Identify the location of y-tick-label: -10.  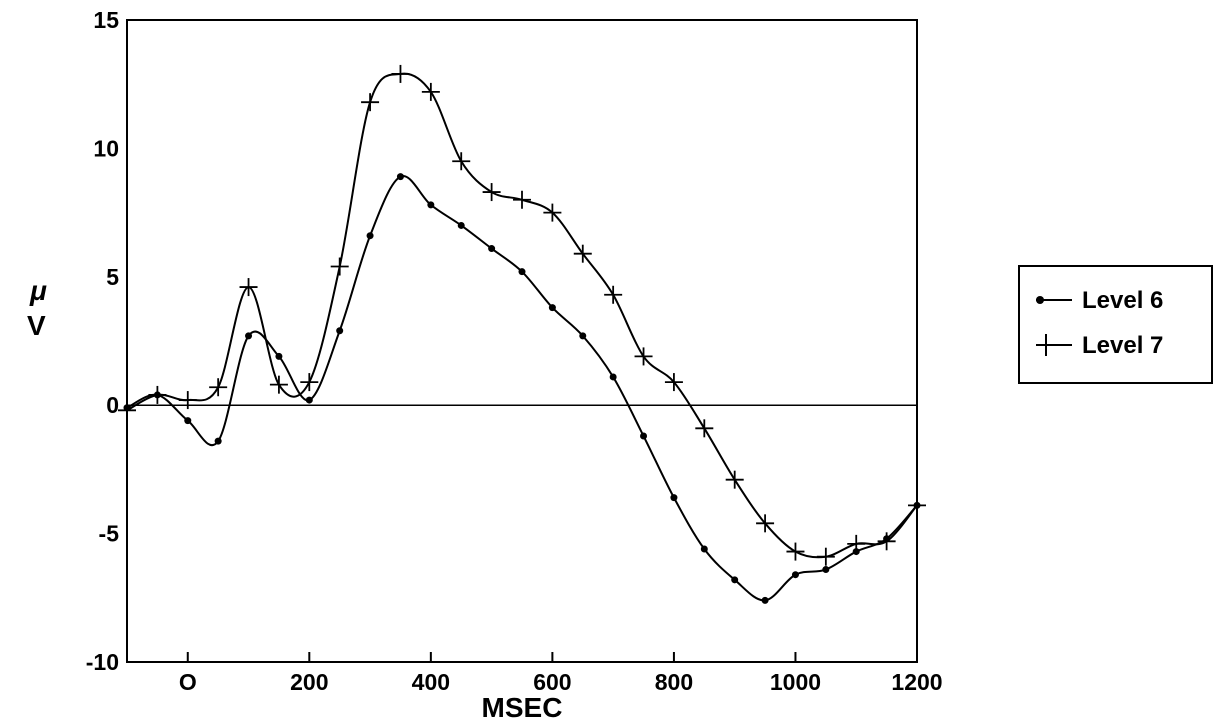
(102, 662).